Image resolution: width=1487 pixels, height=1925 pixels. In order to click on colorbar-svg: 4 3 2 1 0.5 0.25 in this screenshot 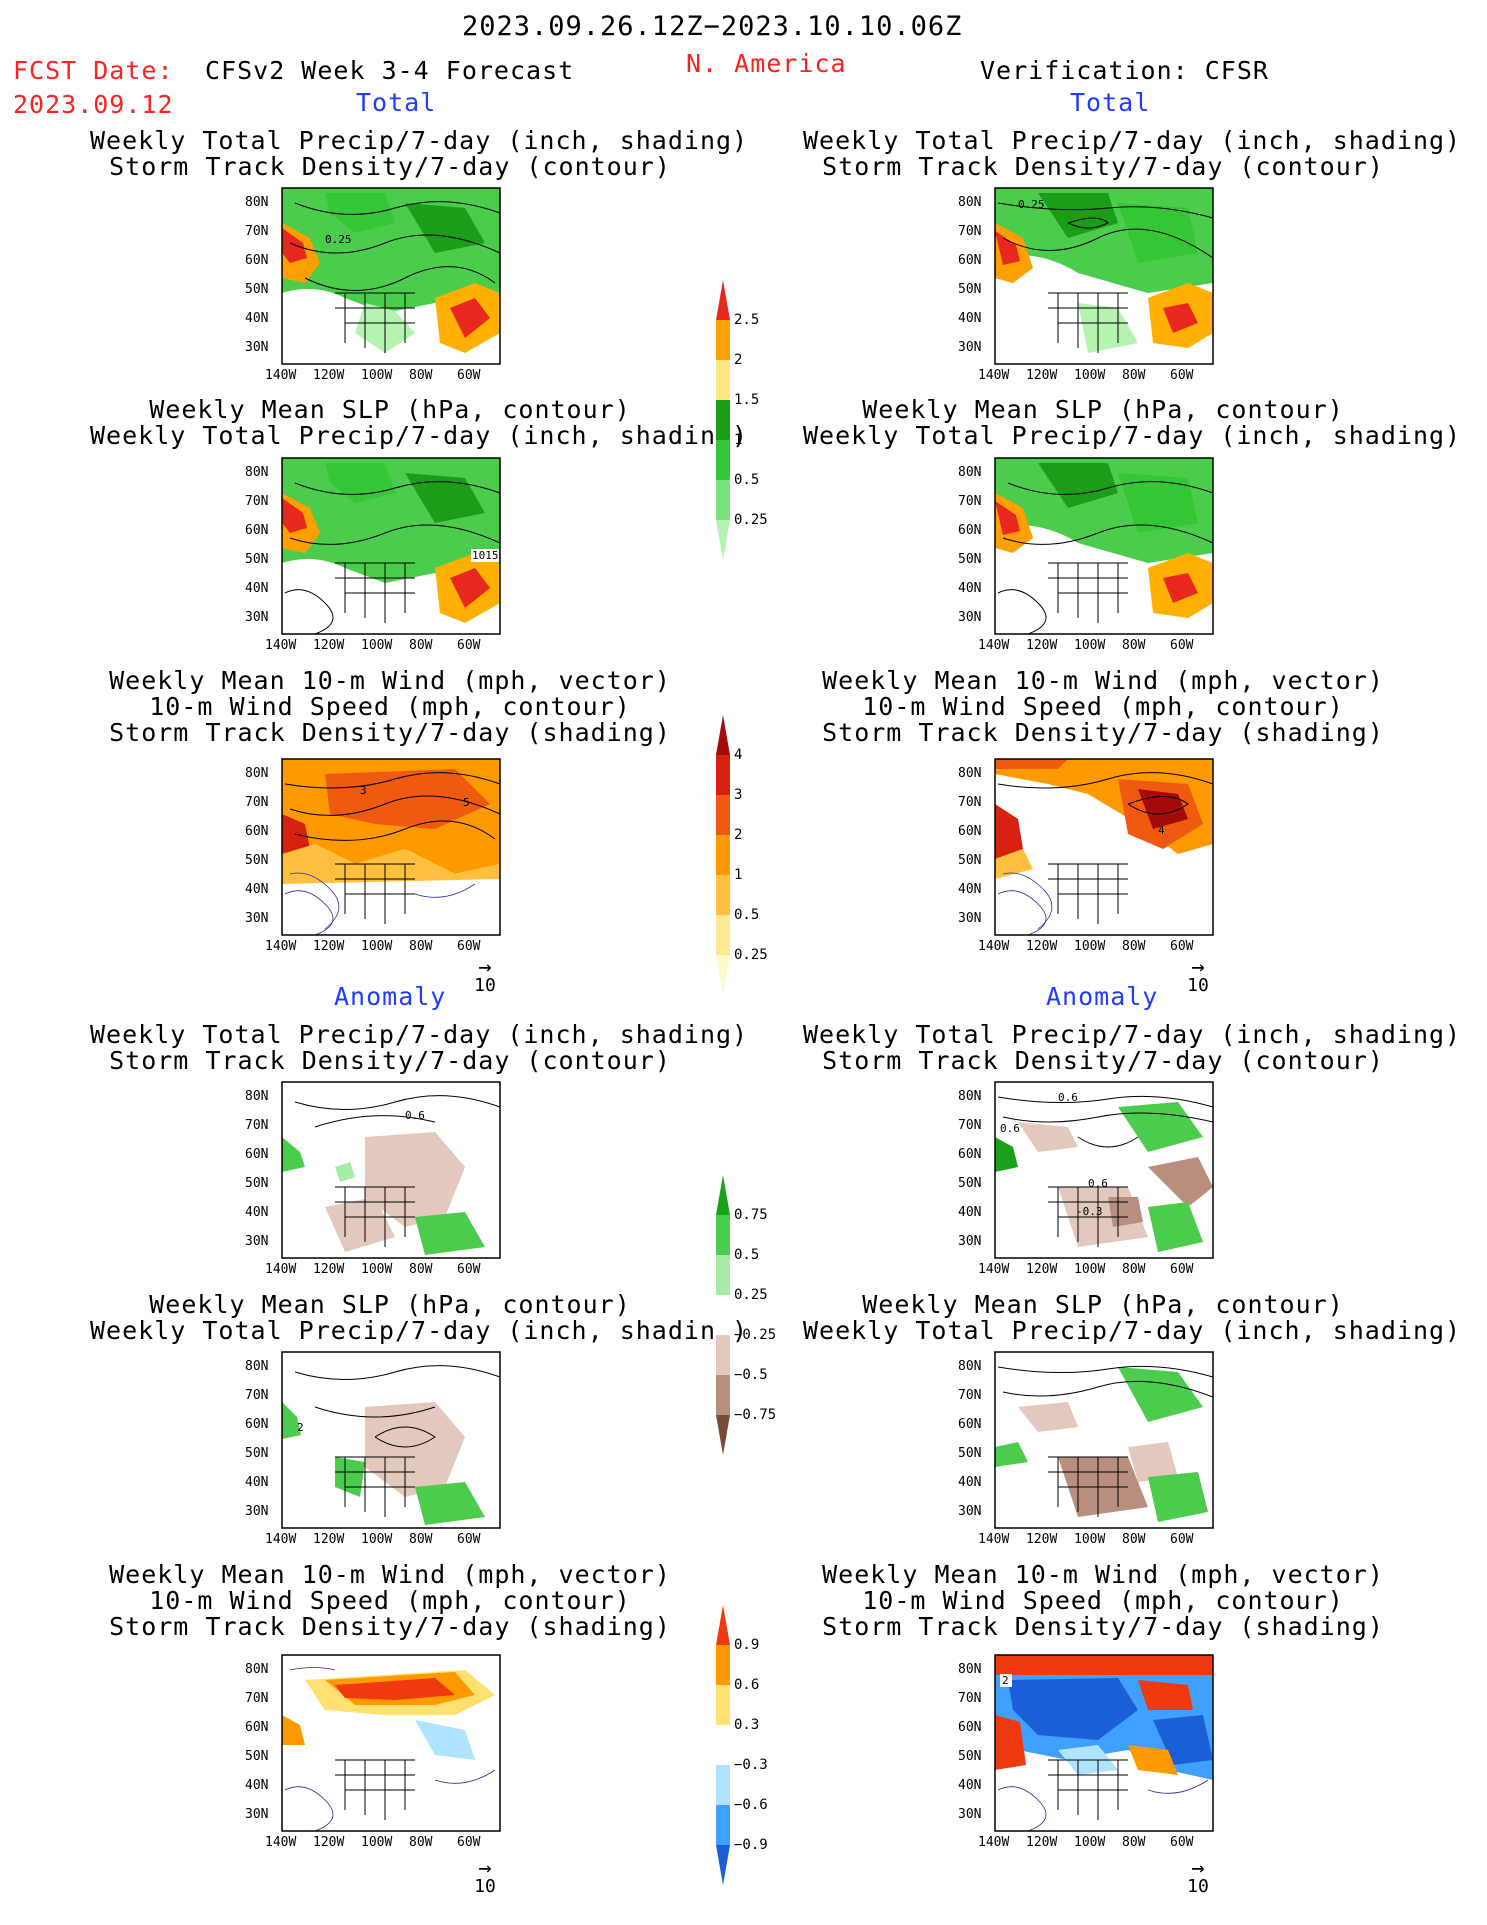, I will do `click(742, 855)`.